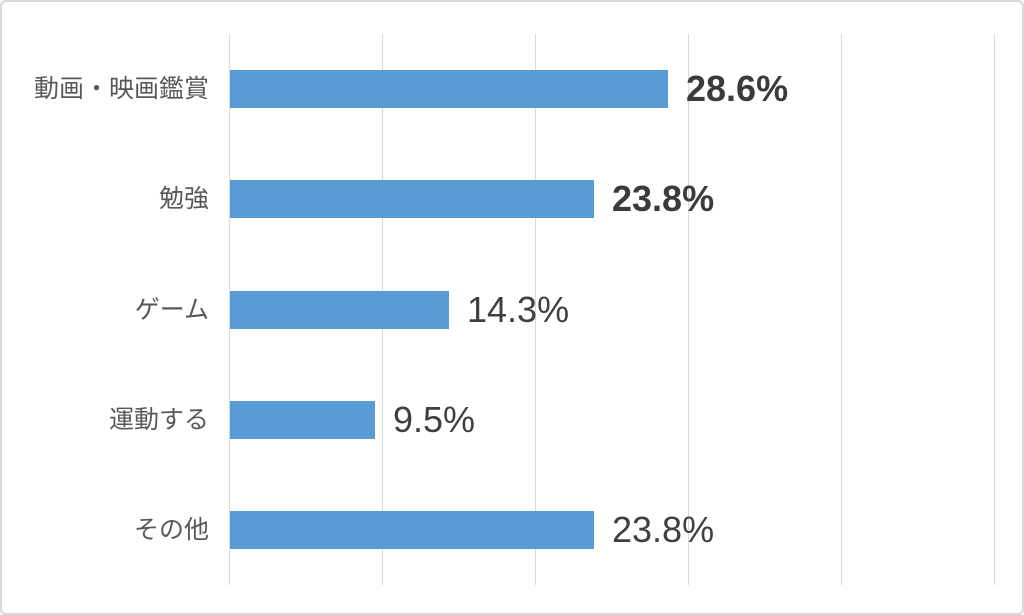 This screenshot has width=1024, height=615. What do you see at coordinates (183, 199) in the screenshot?
I see `category-label: 勉強` at bounding box center [183, 199].